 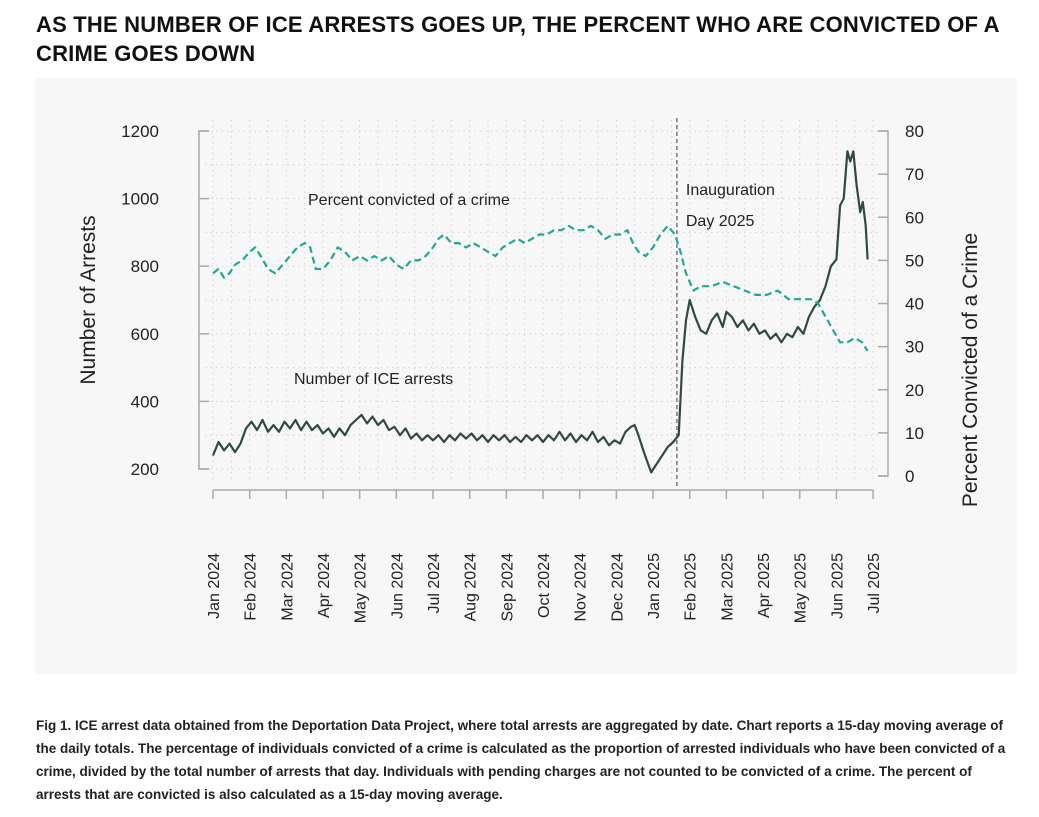 What do you see at coordinates (909, 476) in the screenshot?
I see `right-axis-tick-label: 0` at bounding box center [909, 476].